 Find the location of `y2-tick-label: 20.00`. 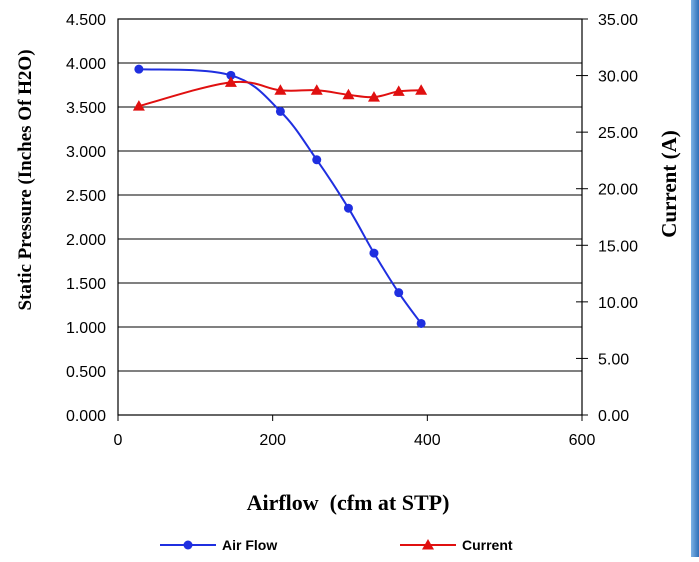

y2-tick-label: 20.00 is located at coordinates (618, 190).